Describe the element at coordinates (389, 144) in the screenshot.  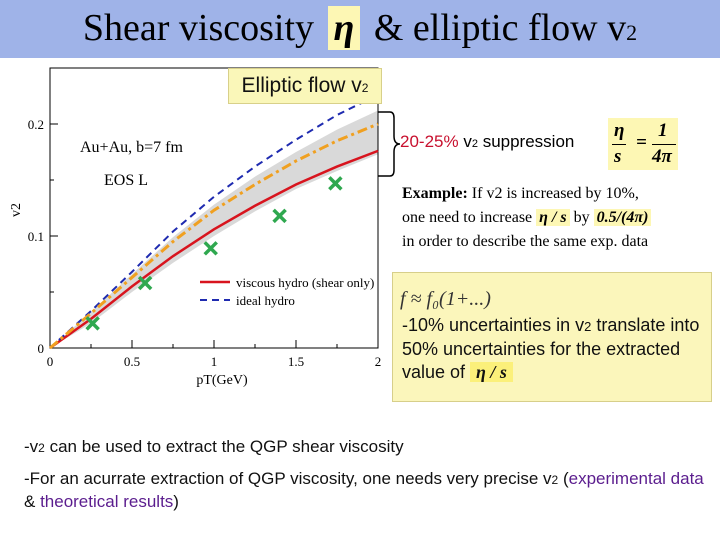
I see `suppression-brace` at that location.